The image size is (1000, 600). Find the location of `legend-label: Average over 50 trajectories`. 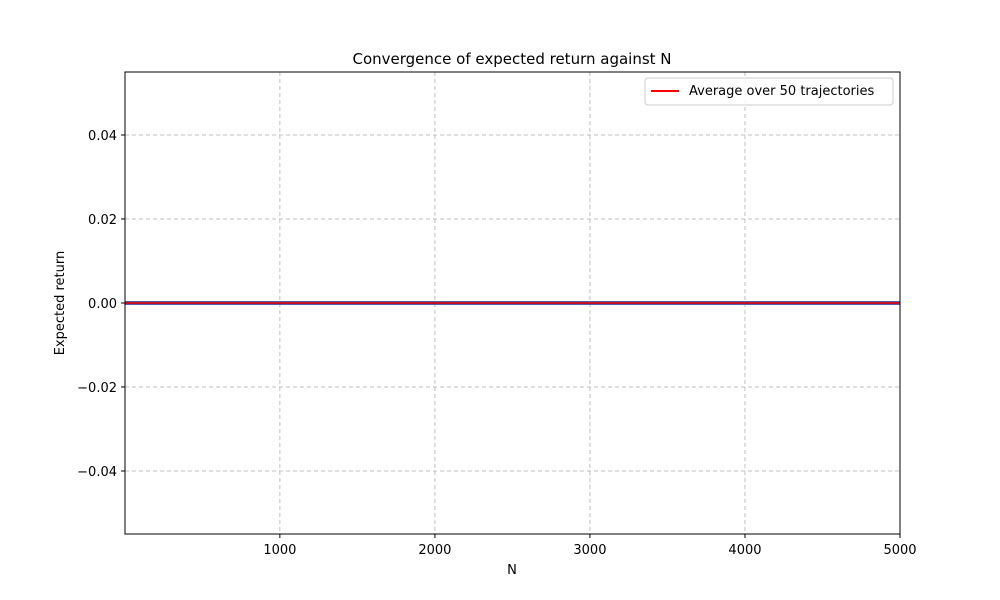

legend-label: Average over 50 trajectories is located at coordinates (781, 91).